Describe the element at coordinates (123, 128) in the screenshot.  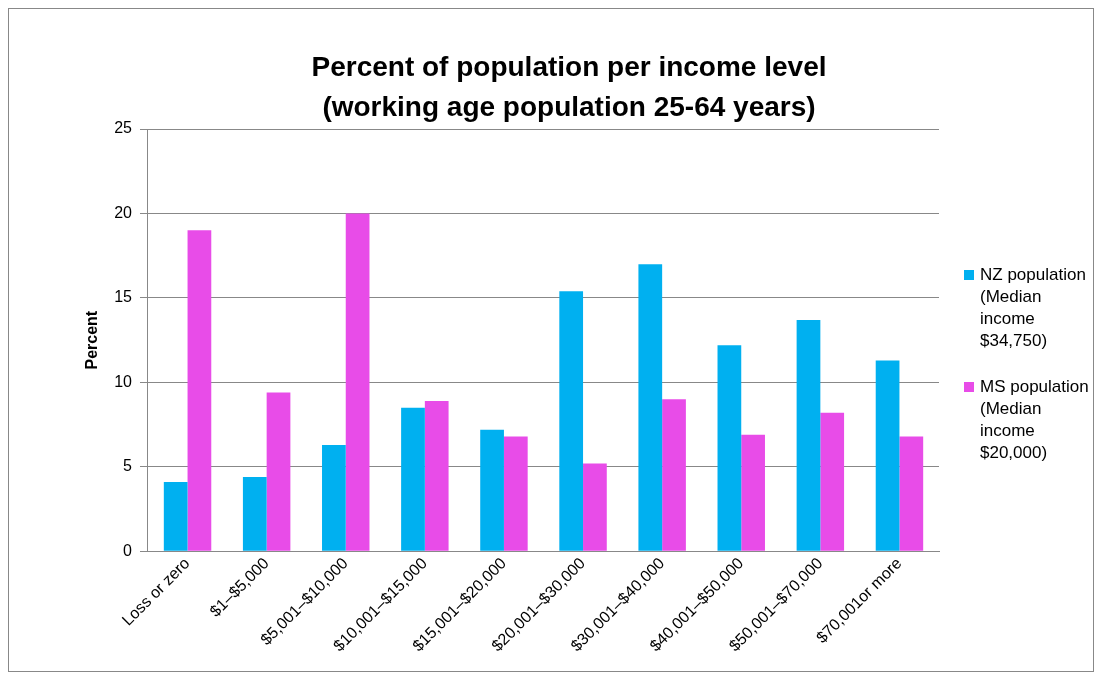
I see `y-tick-label: 25` at that location.